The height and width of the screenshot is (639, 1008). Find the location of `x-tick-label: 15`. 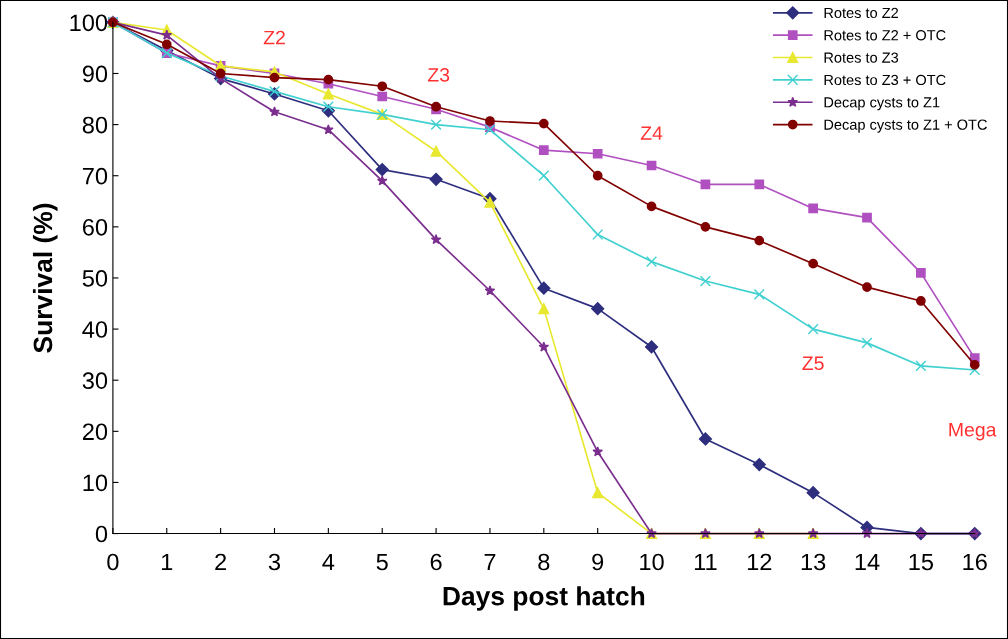

x-tick-label: 15 is located at coordinates (921, 562).